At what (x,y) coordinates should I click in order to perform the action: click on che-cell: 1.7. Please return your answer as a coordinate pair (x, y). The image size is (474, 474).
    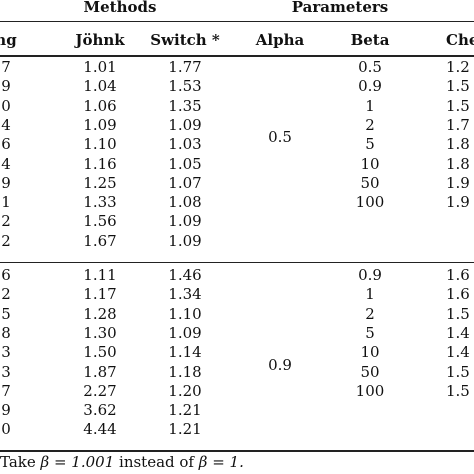
    Looking at the image, I should click on (458, 124).